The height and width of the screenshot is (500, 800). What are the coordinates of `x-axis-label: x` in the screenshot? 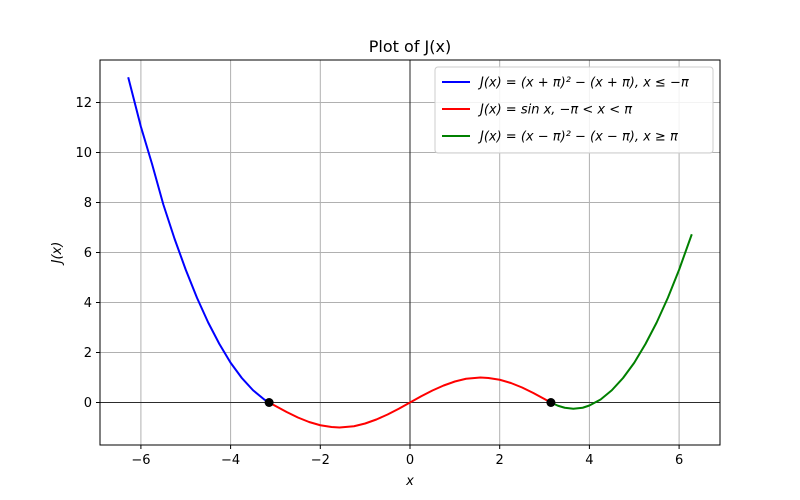 It's located at (409, 481).